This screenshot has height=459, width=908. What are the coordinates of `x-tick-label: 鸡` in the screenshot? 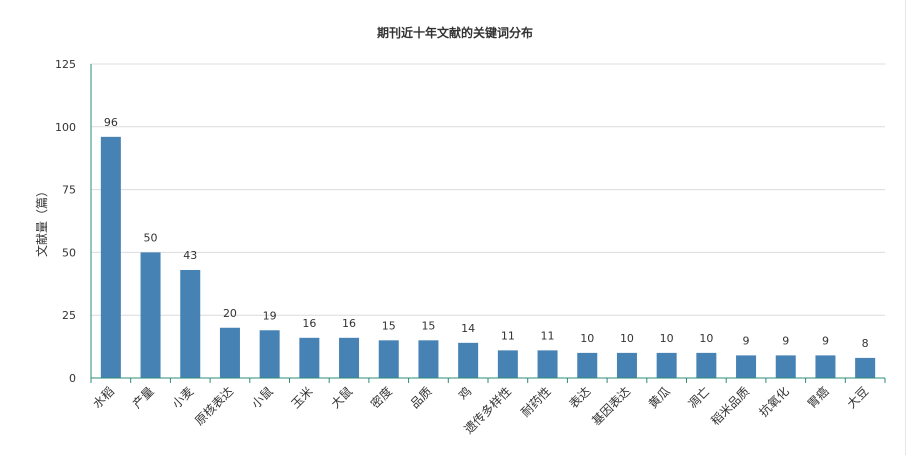 It's located at (464, 393).